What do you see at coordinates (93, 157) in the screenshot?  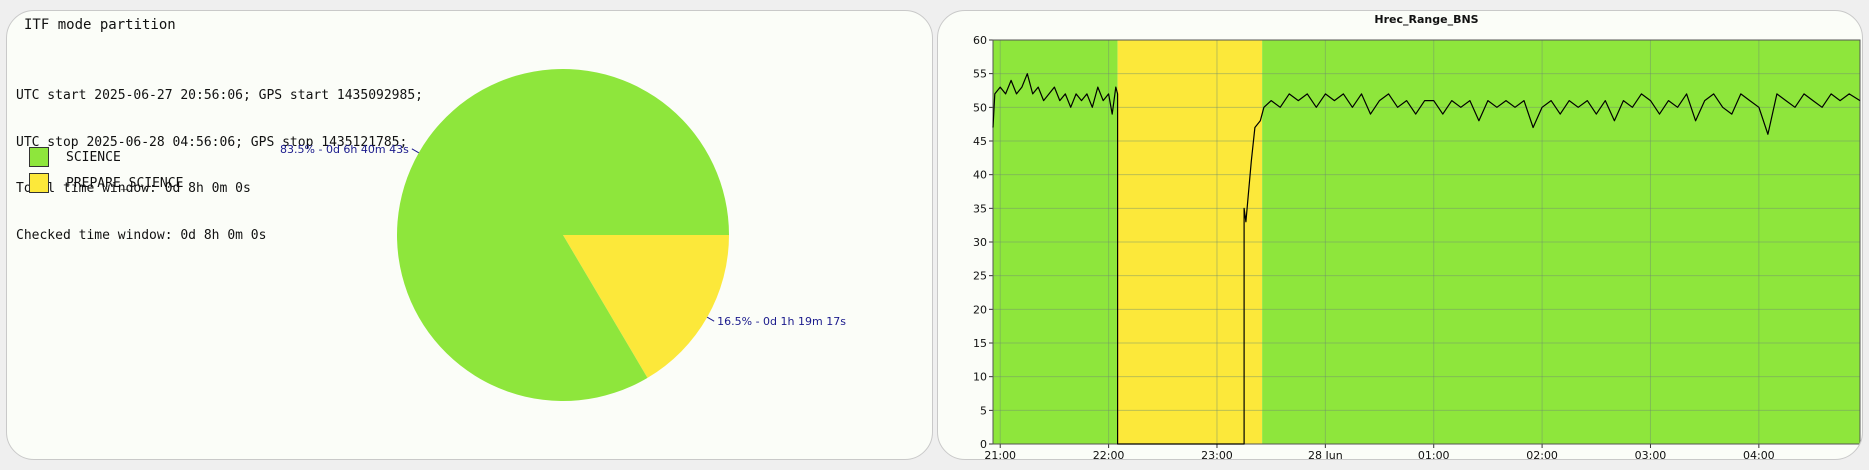 I see `legend-label-science: SCIENCE` at bounding box center [93, 157].